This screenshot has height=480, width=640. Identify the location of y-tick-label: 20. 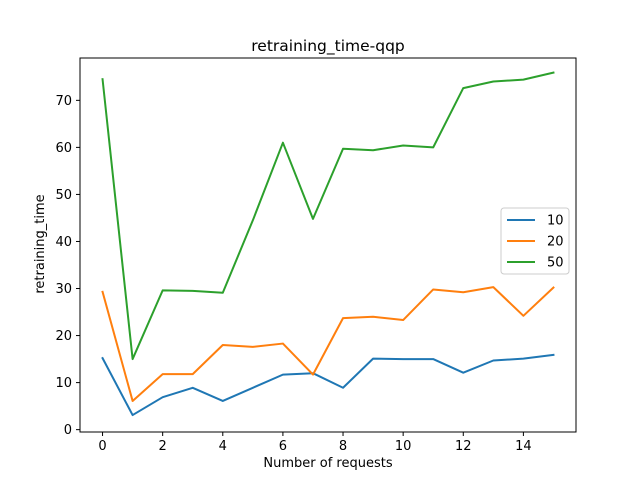
(63, 336).